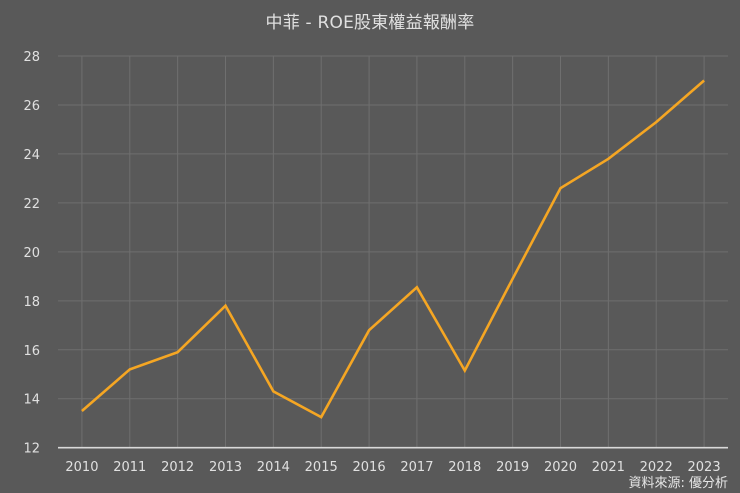 This screenshot has width=740, height=493. What do you see at coordinates (31, 155) in the screenshot?
I see `y-tick-label: 24` at bounding box center [31, 155].